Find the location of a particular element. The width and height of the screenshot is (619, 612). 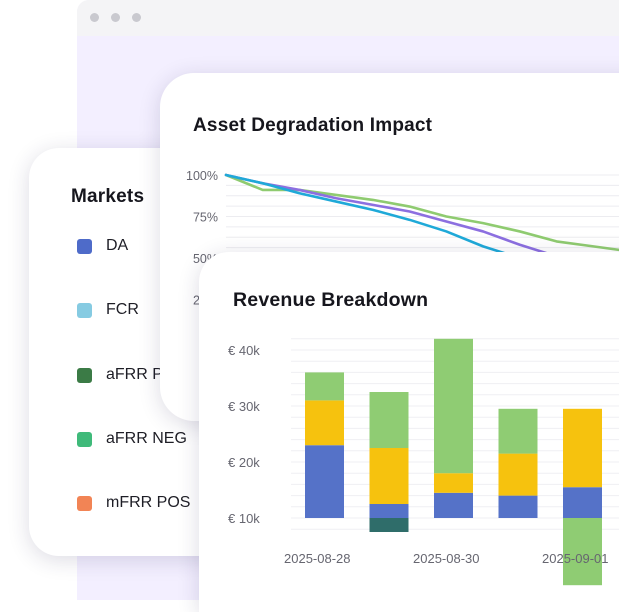

legend-item-mfrr-pos: mFRR POS is located at coordinates (133, 503).